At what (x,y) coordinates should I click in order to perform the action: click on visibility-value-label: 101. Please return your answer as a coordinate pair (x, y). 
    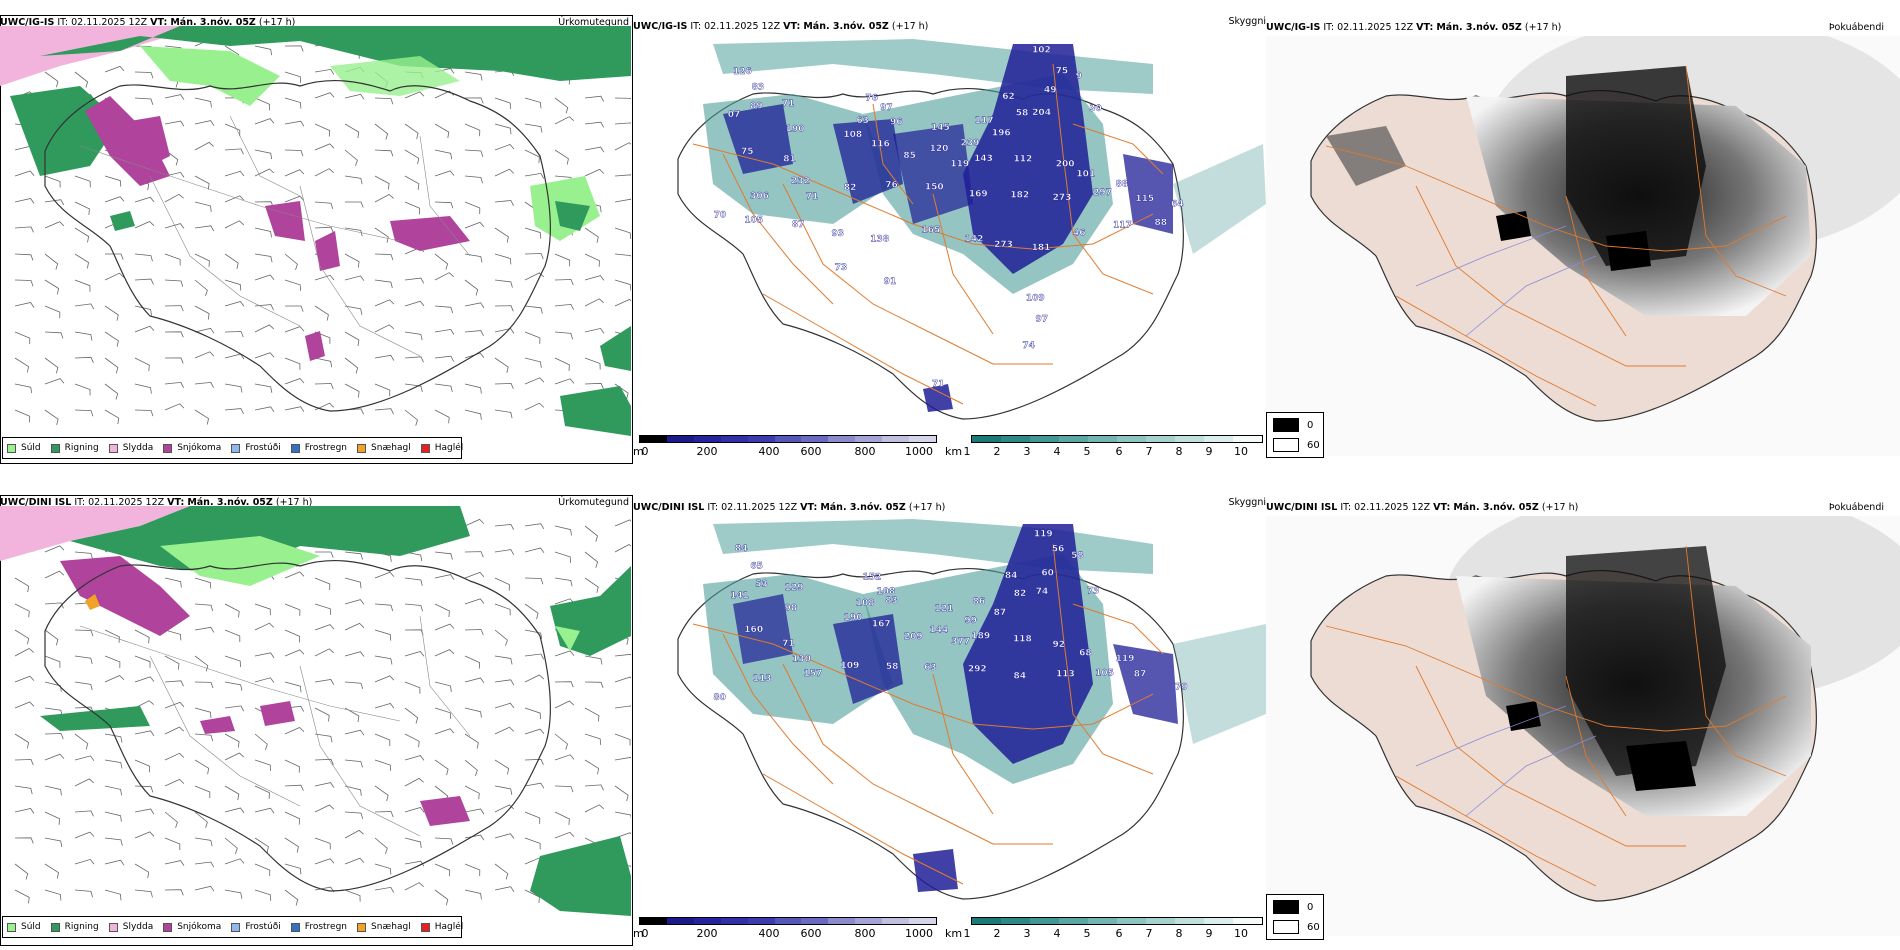
    Looking at the image, I should click on (1085, 175).